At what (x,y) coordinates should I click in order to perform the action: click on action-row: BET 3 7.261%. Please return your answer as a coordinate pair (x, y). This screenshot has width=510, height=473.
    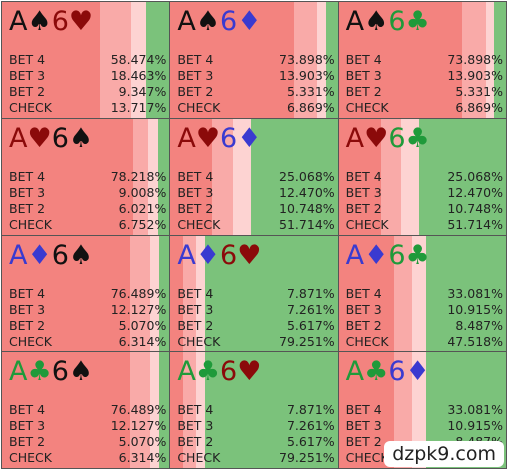
    Looking at the image, I should click on (255, 310).